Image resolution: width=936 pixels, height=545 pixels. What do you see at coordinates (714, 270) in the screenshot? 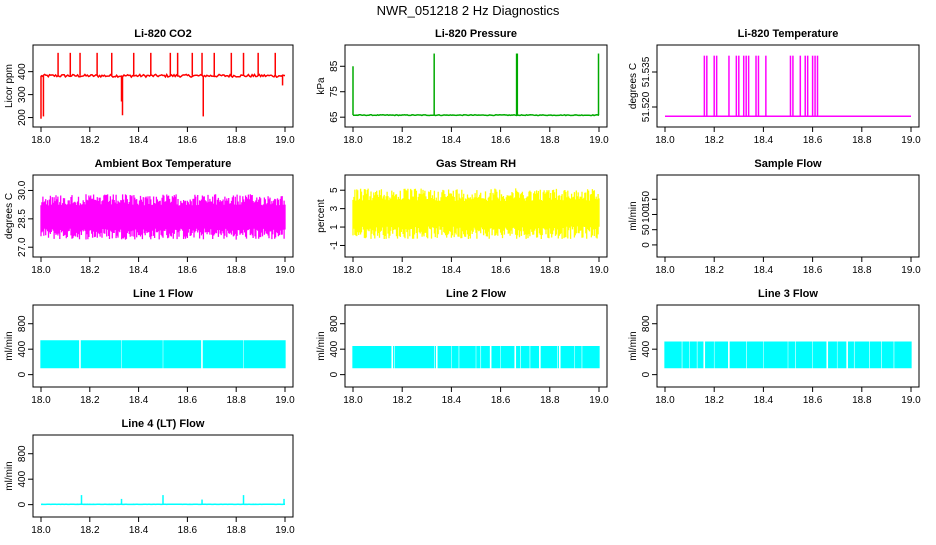
I see `x-tick-label-sample-1: 18.2` at bounding box center [714, 270].